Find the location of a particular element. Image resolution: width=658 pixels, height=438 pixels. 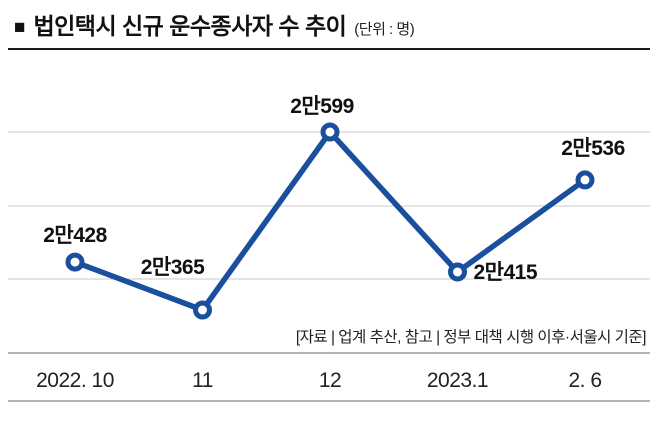

x-axis-tick-label: 2. 6 is located at coordinates (584, 380).